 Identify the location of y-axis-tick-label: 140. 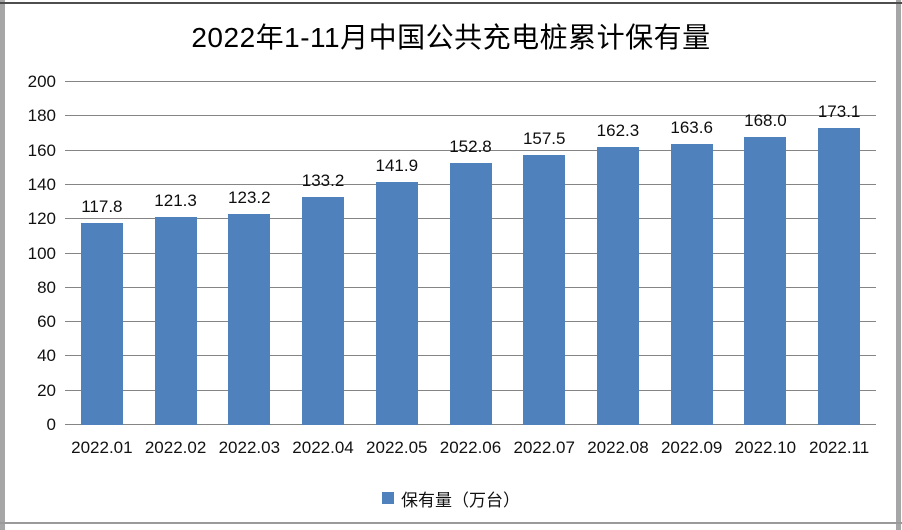
(41, 184).